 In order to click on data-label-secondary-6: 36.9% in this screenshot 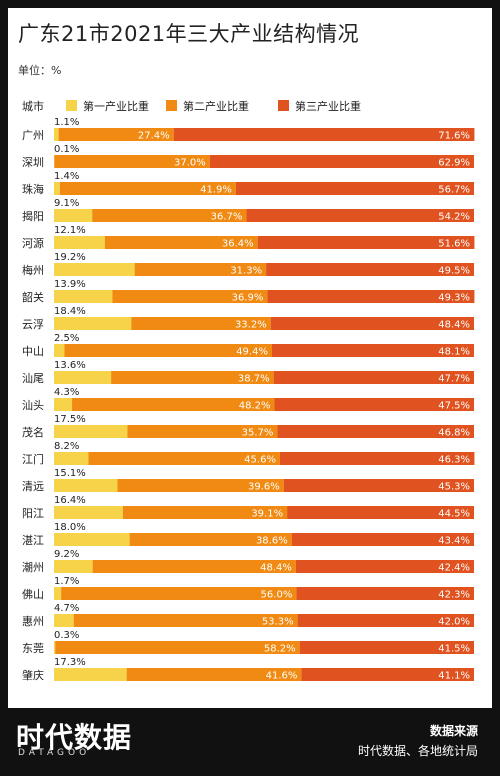, I will do `click(248, 298)`.